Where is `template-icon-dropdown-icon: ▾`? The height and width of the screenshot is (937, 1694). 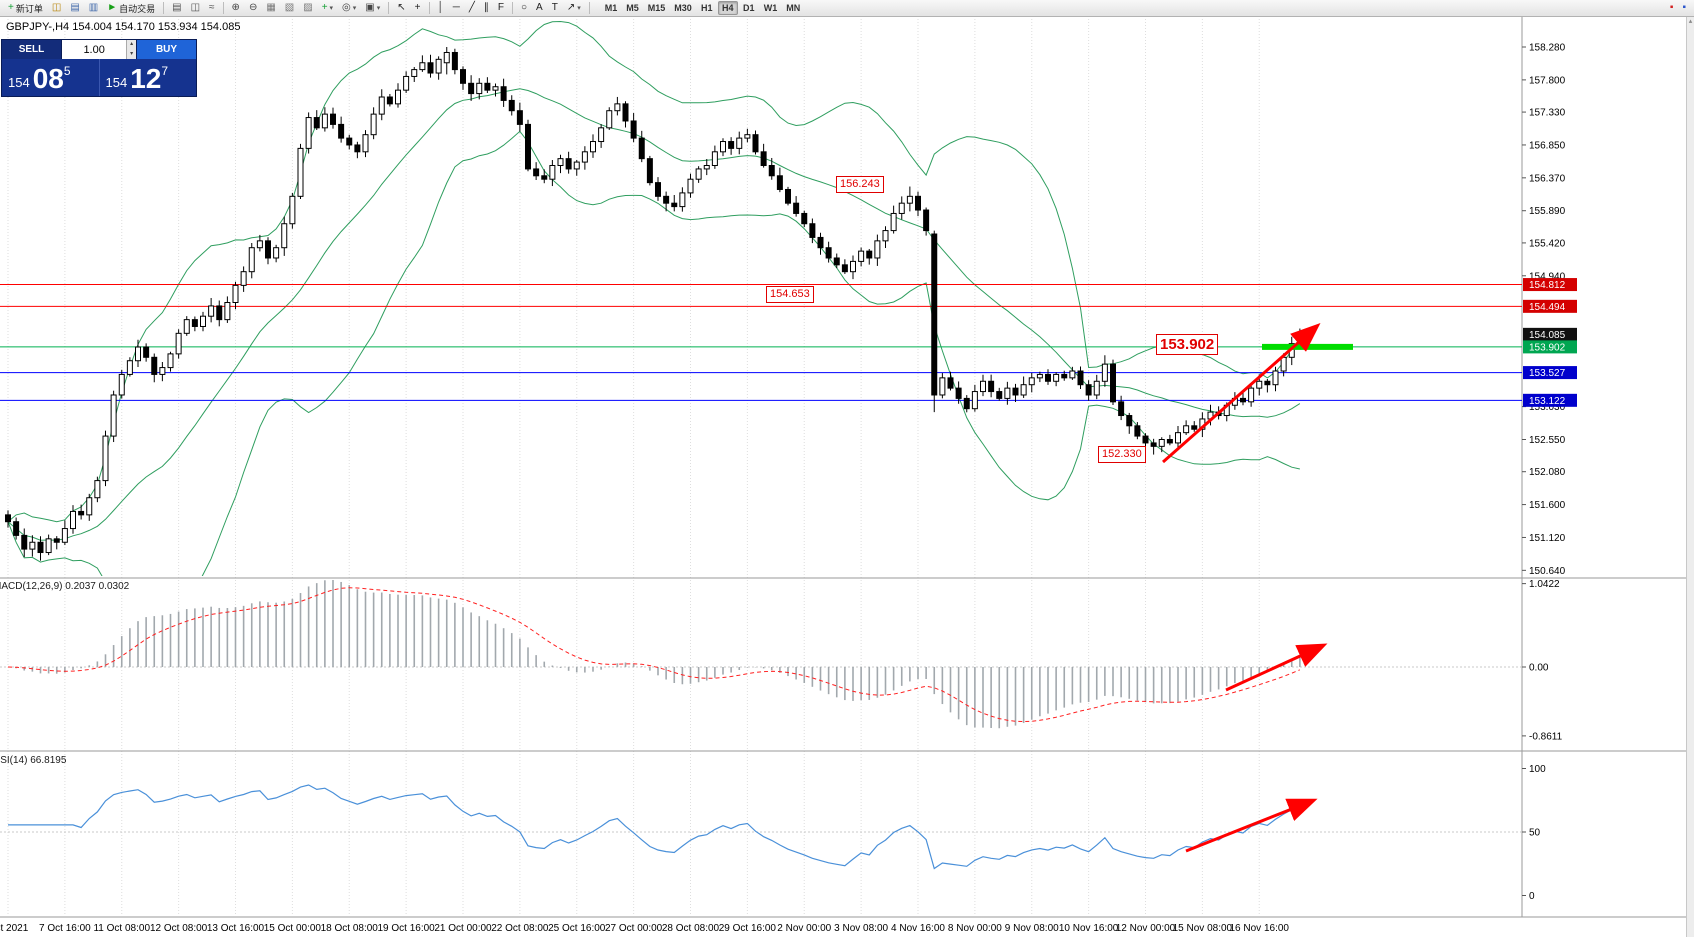
template-icon-dropdown-icon: ▾ is located at coordinates (378, 8).